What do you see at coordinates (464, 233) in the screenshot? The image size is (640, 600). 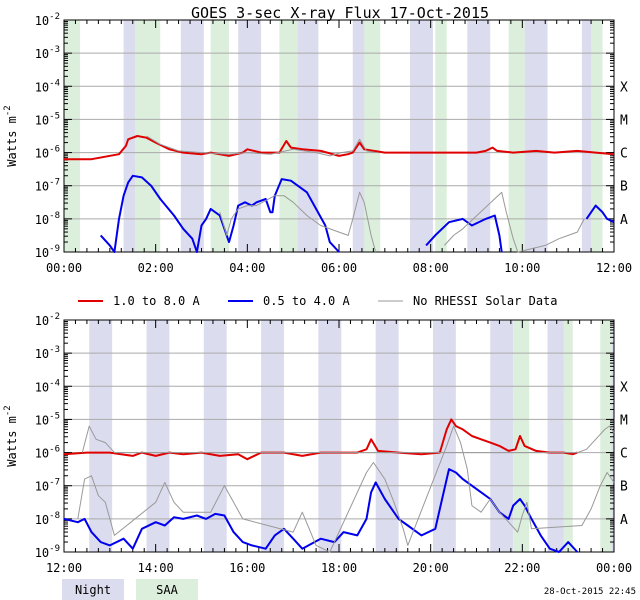 I see `series-line-0-5-to-4-0-a-b` at bounding box center [464, 233].